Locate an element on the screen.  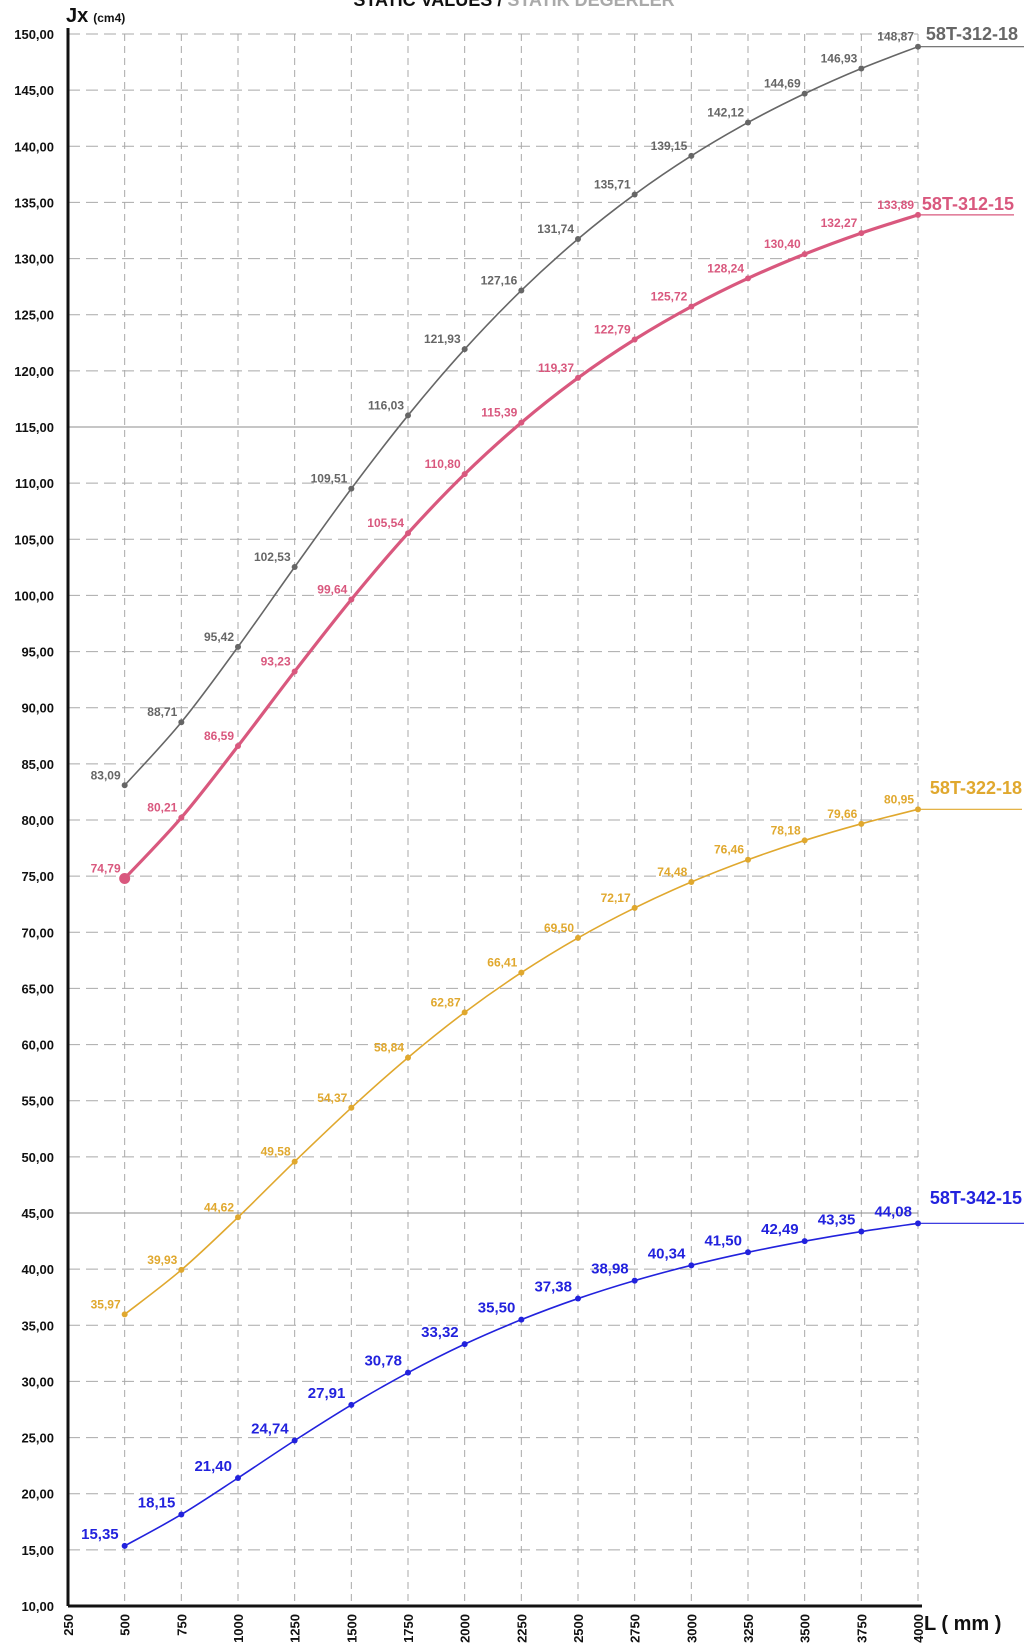
x-tick-label: 3000 is located at coordinates (691, 1628).